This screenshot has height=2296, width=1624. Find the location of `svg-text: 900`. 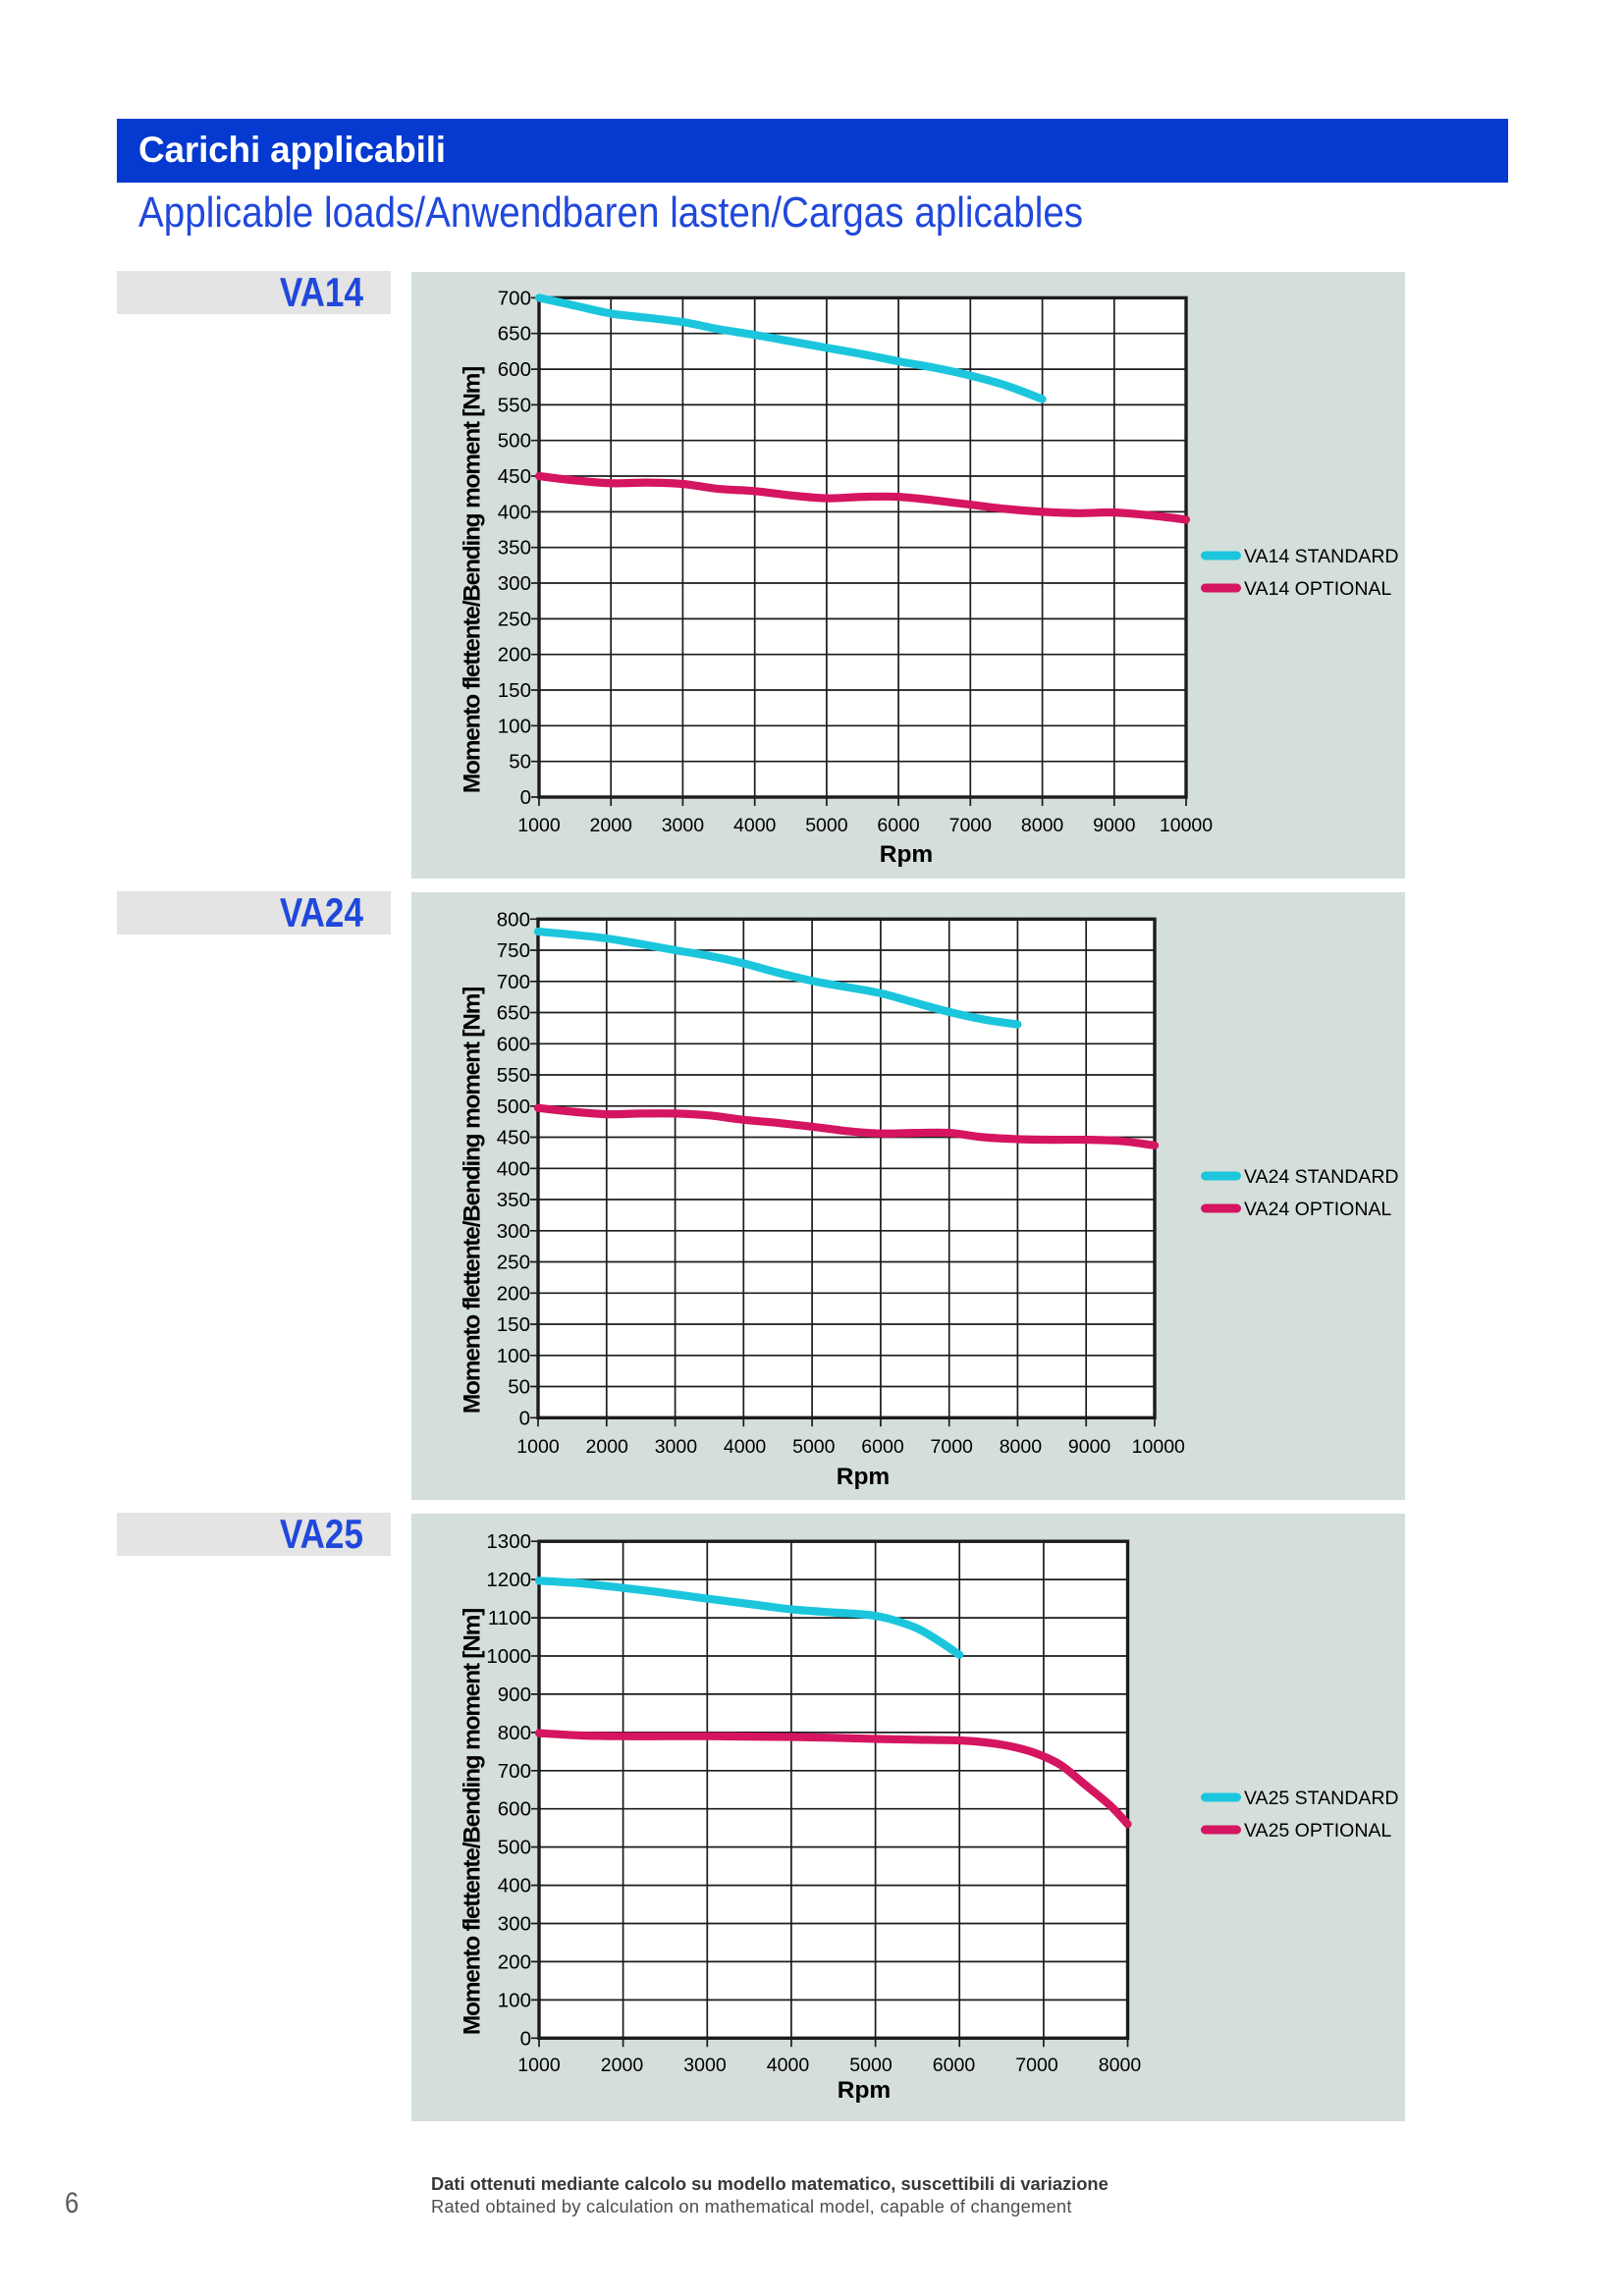

svg-text: 900 is located at coordinates (514, 1694).